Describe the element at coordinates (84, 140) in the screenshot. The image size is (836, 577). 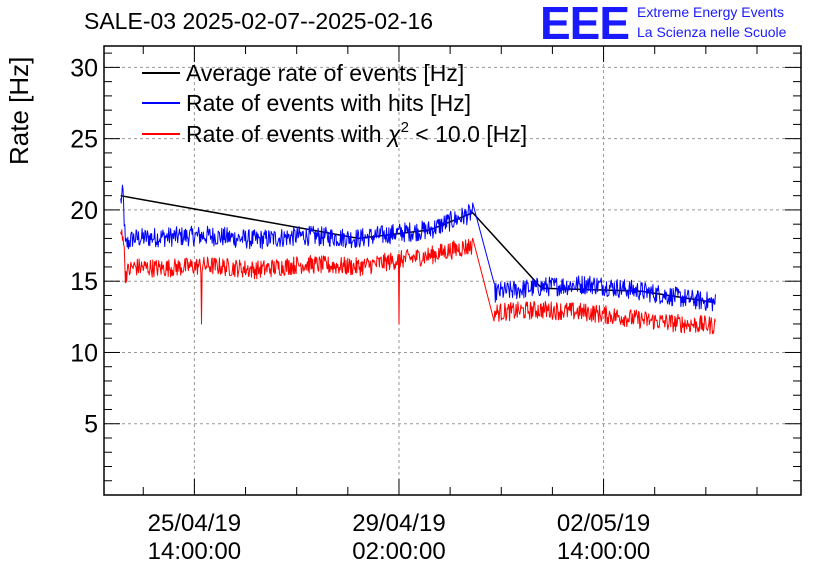
I see `y-tick-label: 25` at that location.